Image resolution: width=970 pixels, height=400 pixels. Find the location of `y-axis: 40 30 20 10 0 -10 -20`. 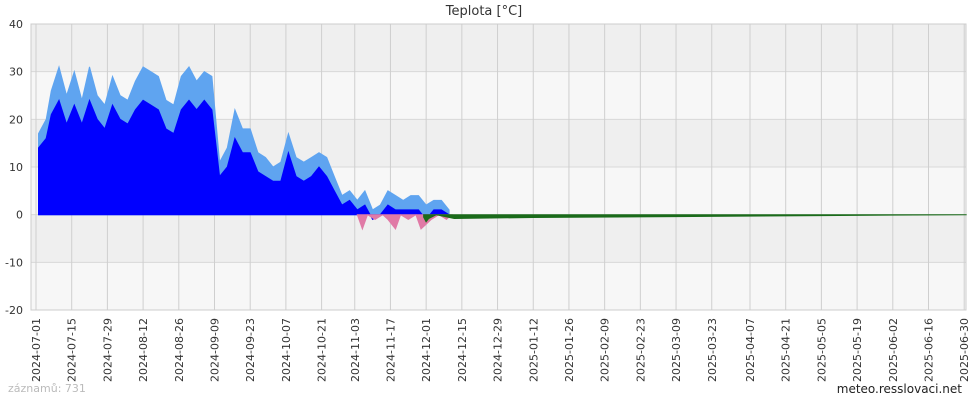

y-axis: 40 30 20 10 0 -10 -20 is located at coordinates (14, 167).